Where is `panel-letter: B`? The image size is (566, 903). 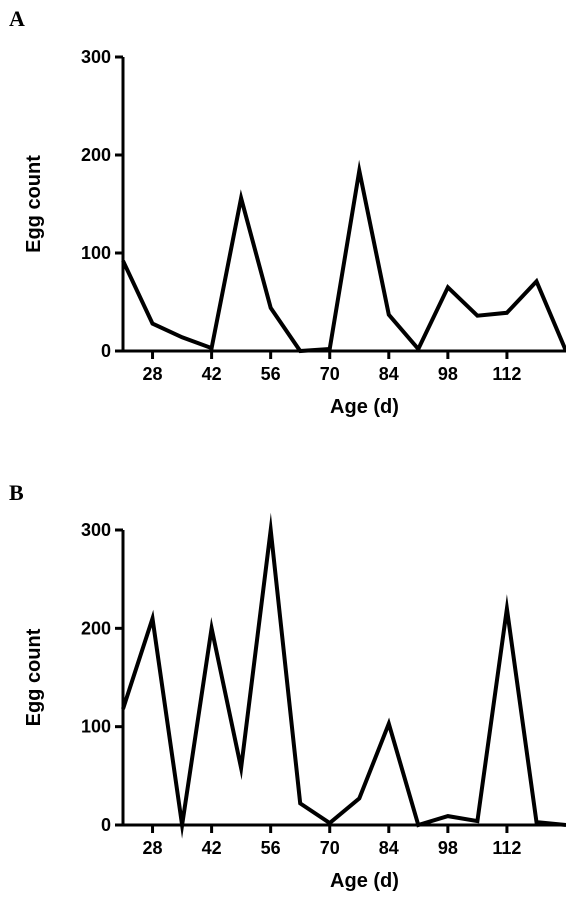 panel-letter: B is located at coordinates (16, 492).